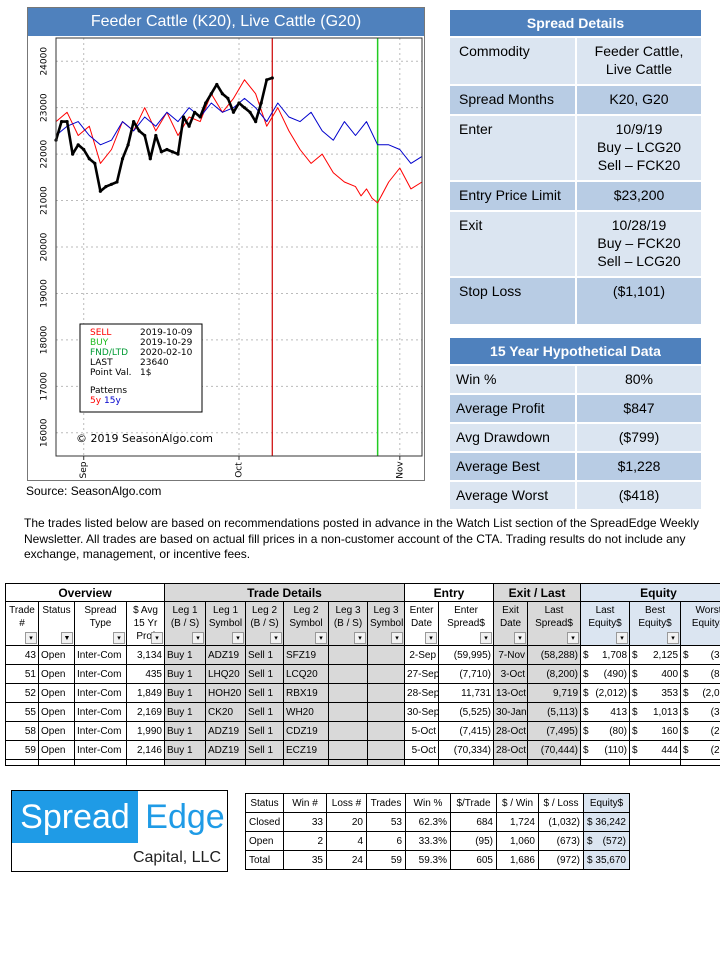  I want to click on trade-row-empty, so click(362, 762).